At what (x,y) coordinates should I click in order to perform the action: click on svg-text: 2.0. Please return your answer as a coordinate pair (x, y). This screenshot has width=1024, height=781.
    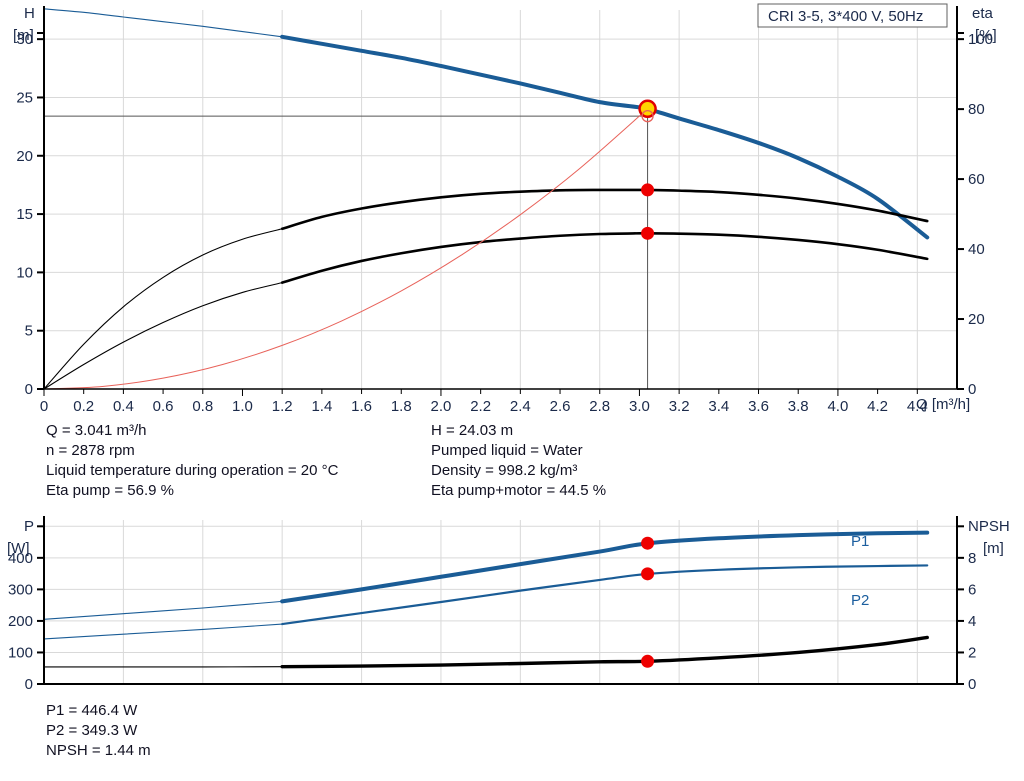
    Looking at the image, I should click on (441, 406).